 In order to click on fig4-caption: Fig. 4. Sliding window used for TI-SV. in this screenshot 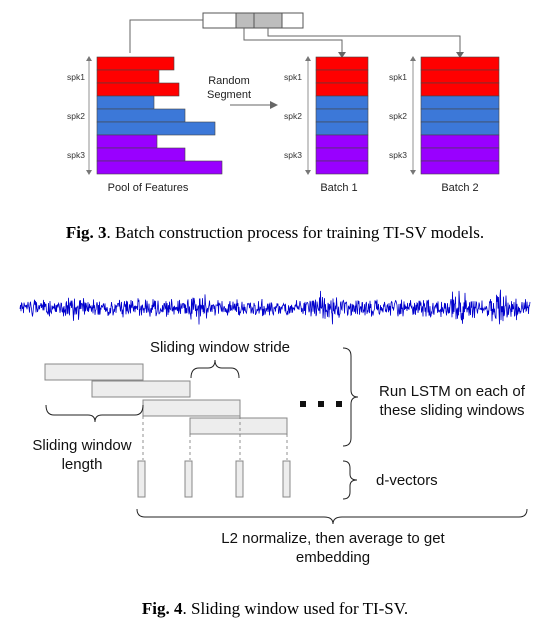, I will do `click(275, 608)`.